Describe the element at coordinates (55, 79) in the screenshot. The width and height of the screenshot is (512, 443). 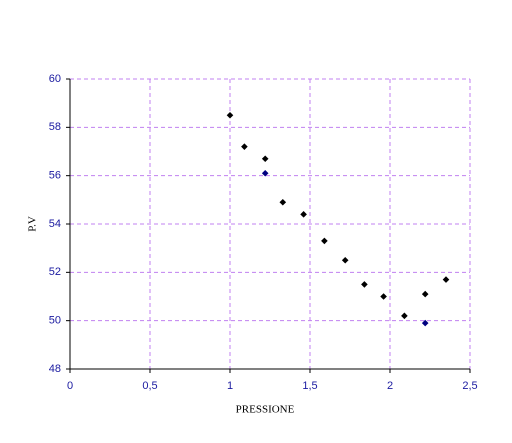
I see `y-tick-label: 60` at that location.